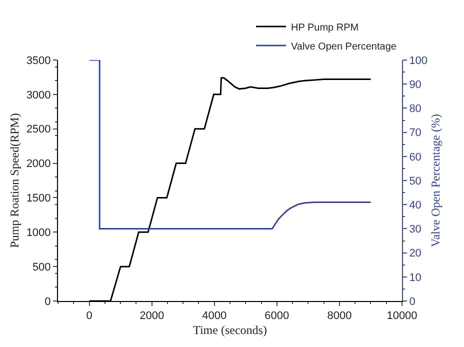  I want to click on y2-tick-label: 80, so click(415, 109).